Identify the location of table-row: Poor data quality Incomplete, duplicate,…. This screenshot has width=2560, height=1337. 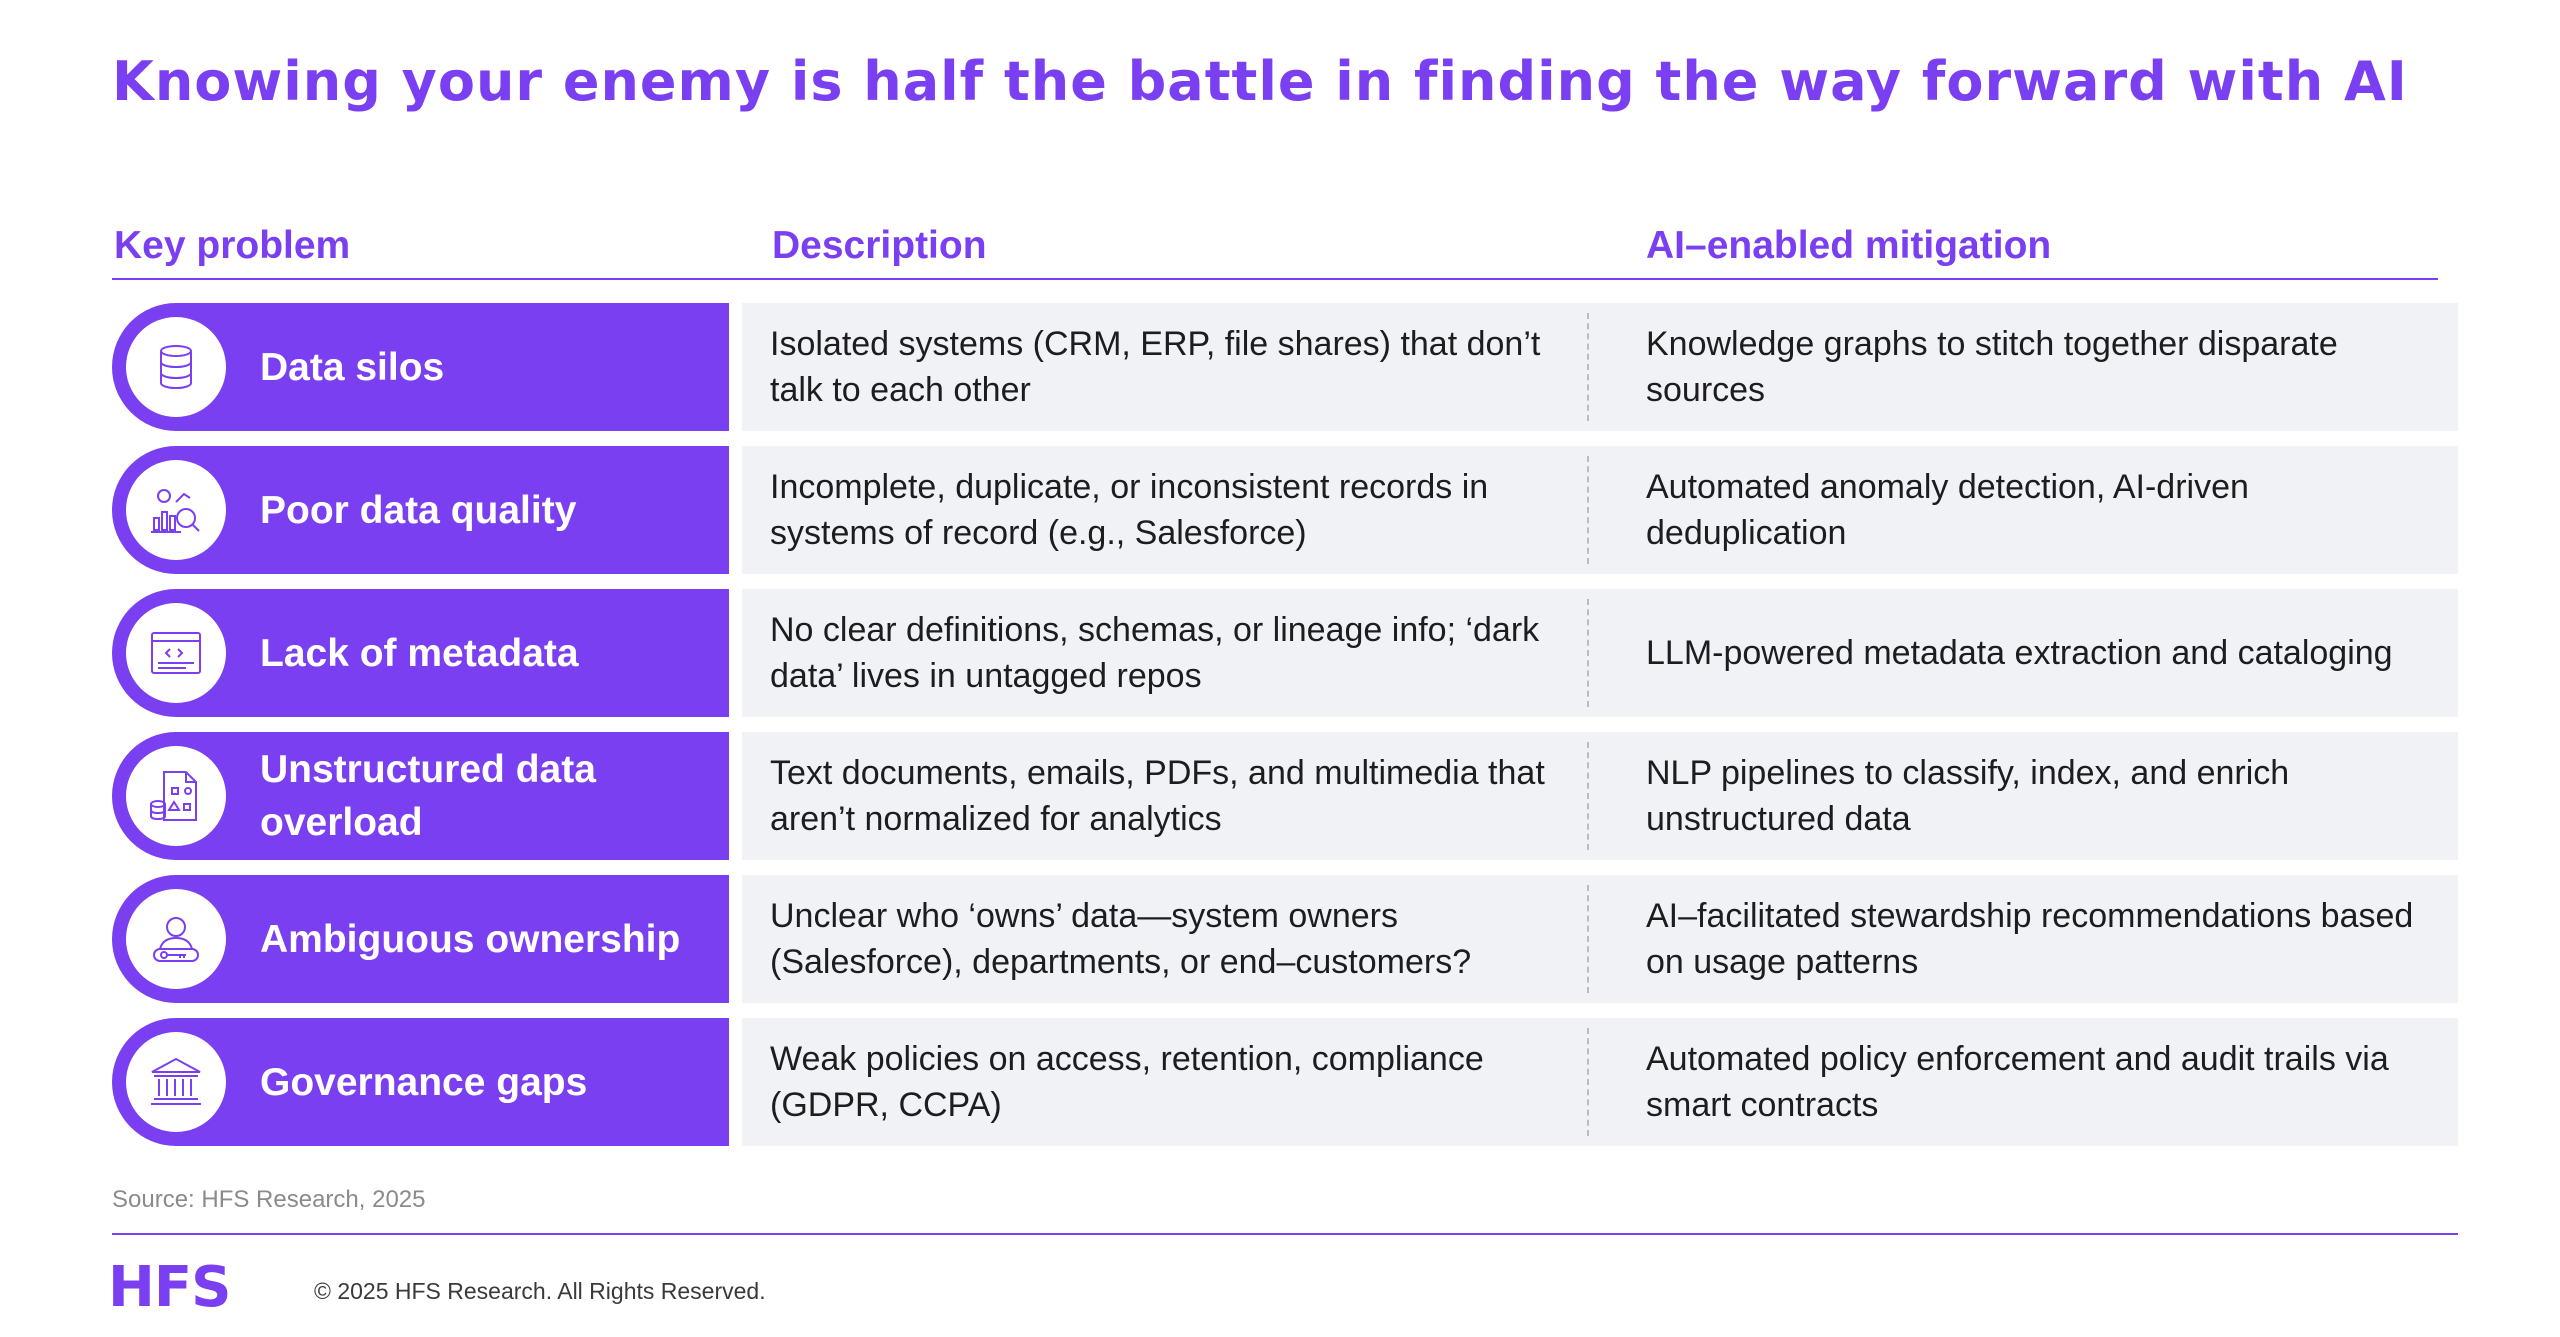
(1285, 510).